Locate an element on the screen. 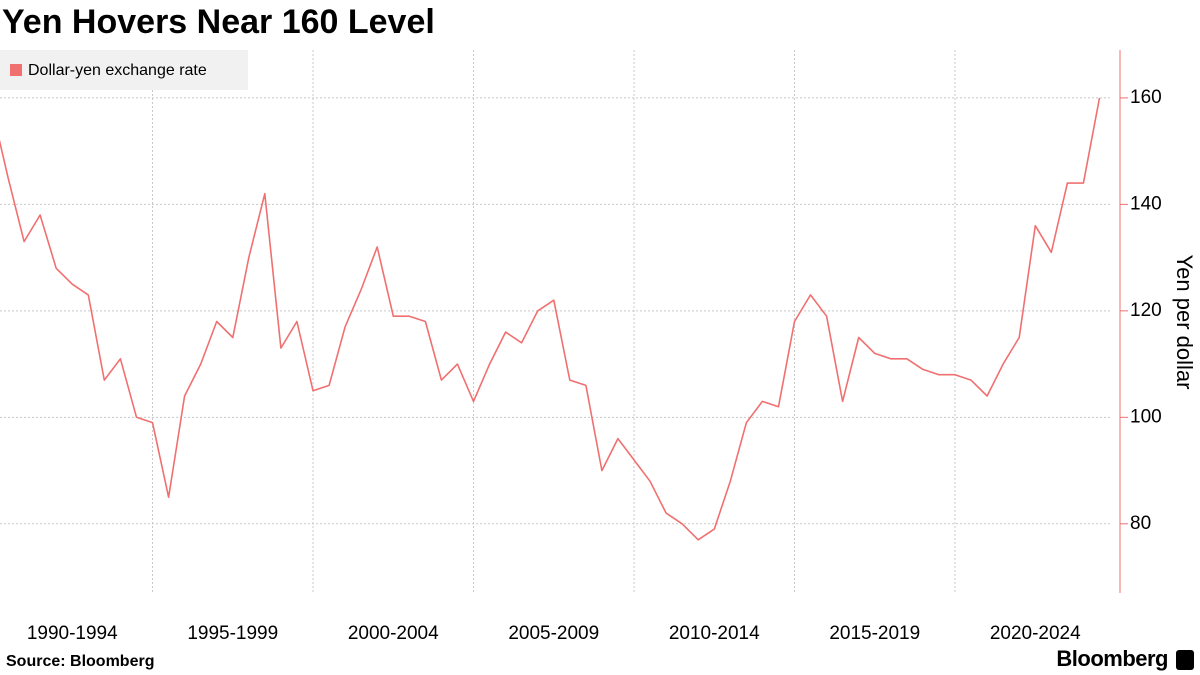 The width and height of the screenshot is (1200, 675). chart-title: Yen Hovers Near 160 Level is located at coordinates (218, 22).